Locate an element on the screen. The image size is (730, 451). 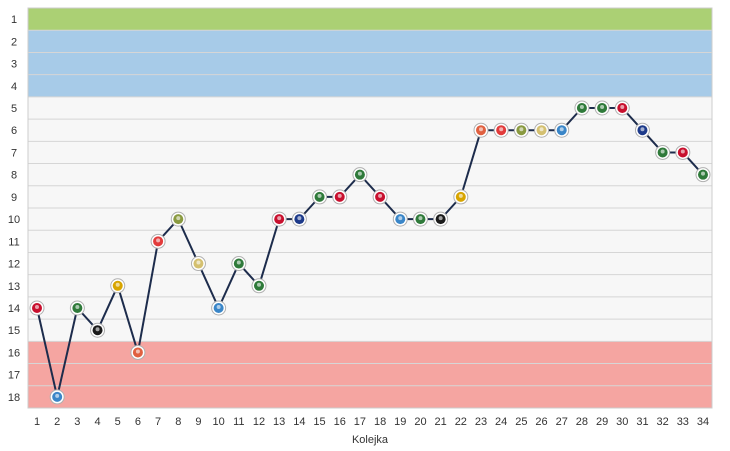
x-tick-label: 1 is located at coordinates (37, 422).